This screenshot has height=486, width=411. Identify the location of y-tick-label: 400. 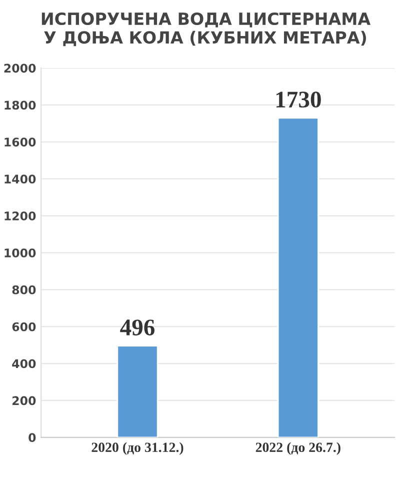
(24, 363).